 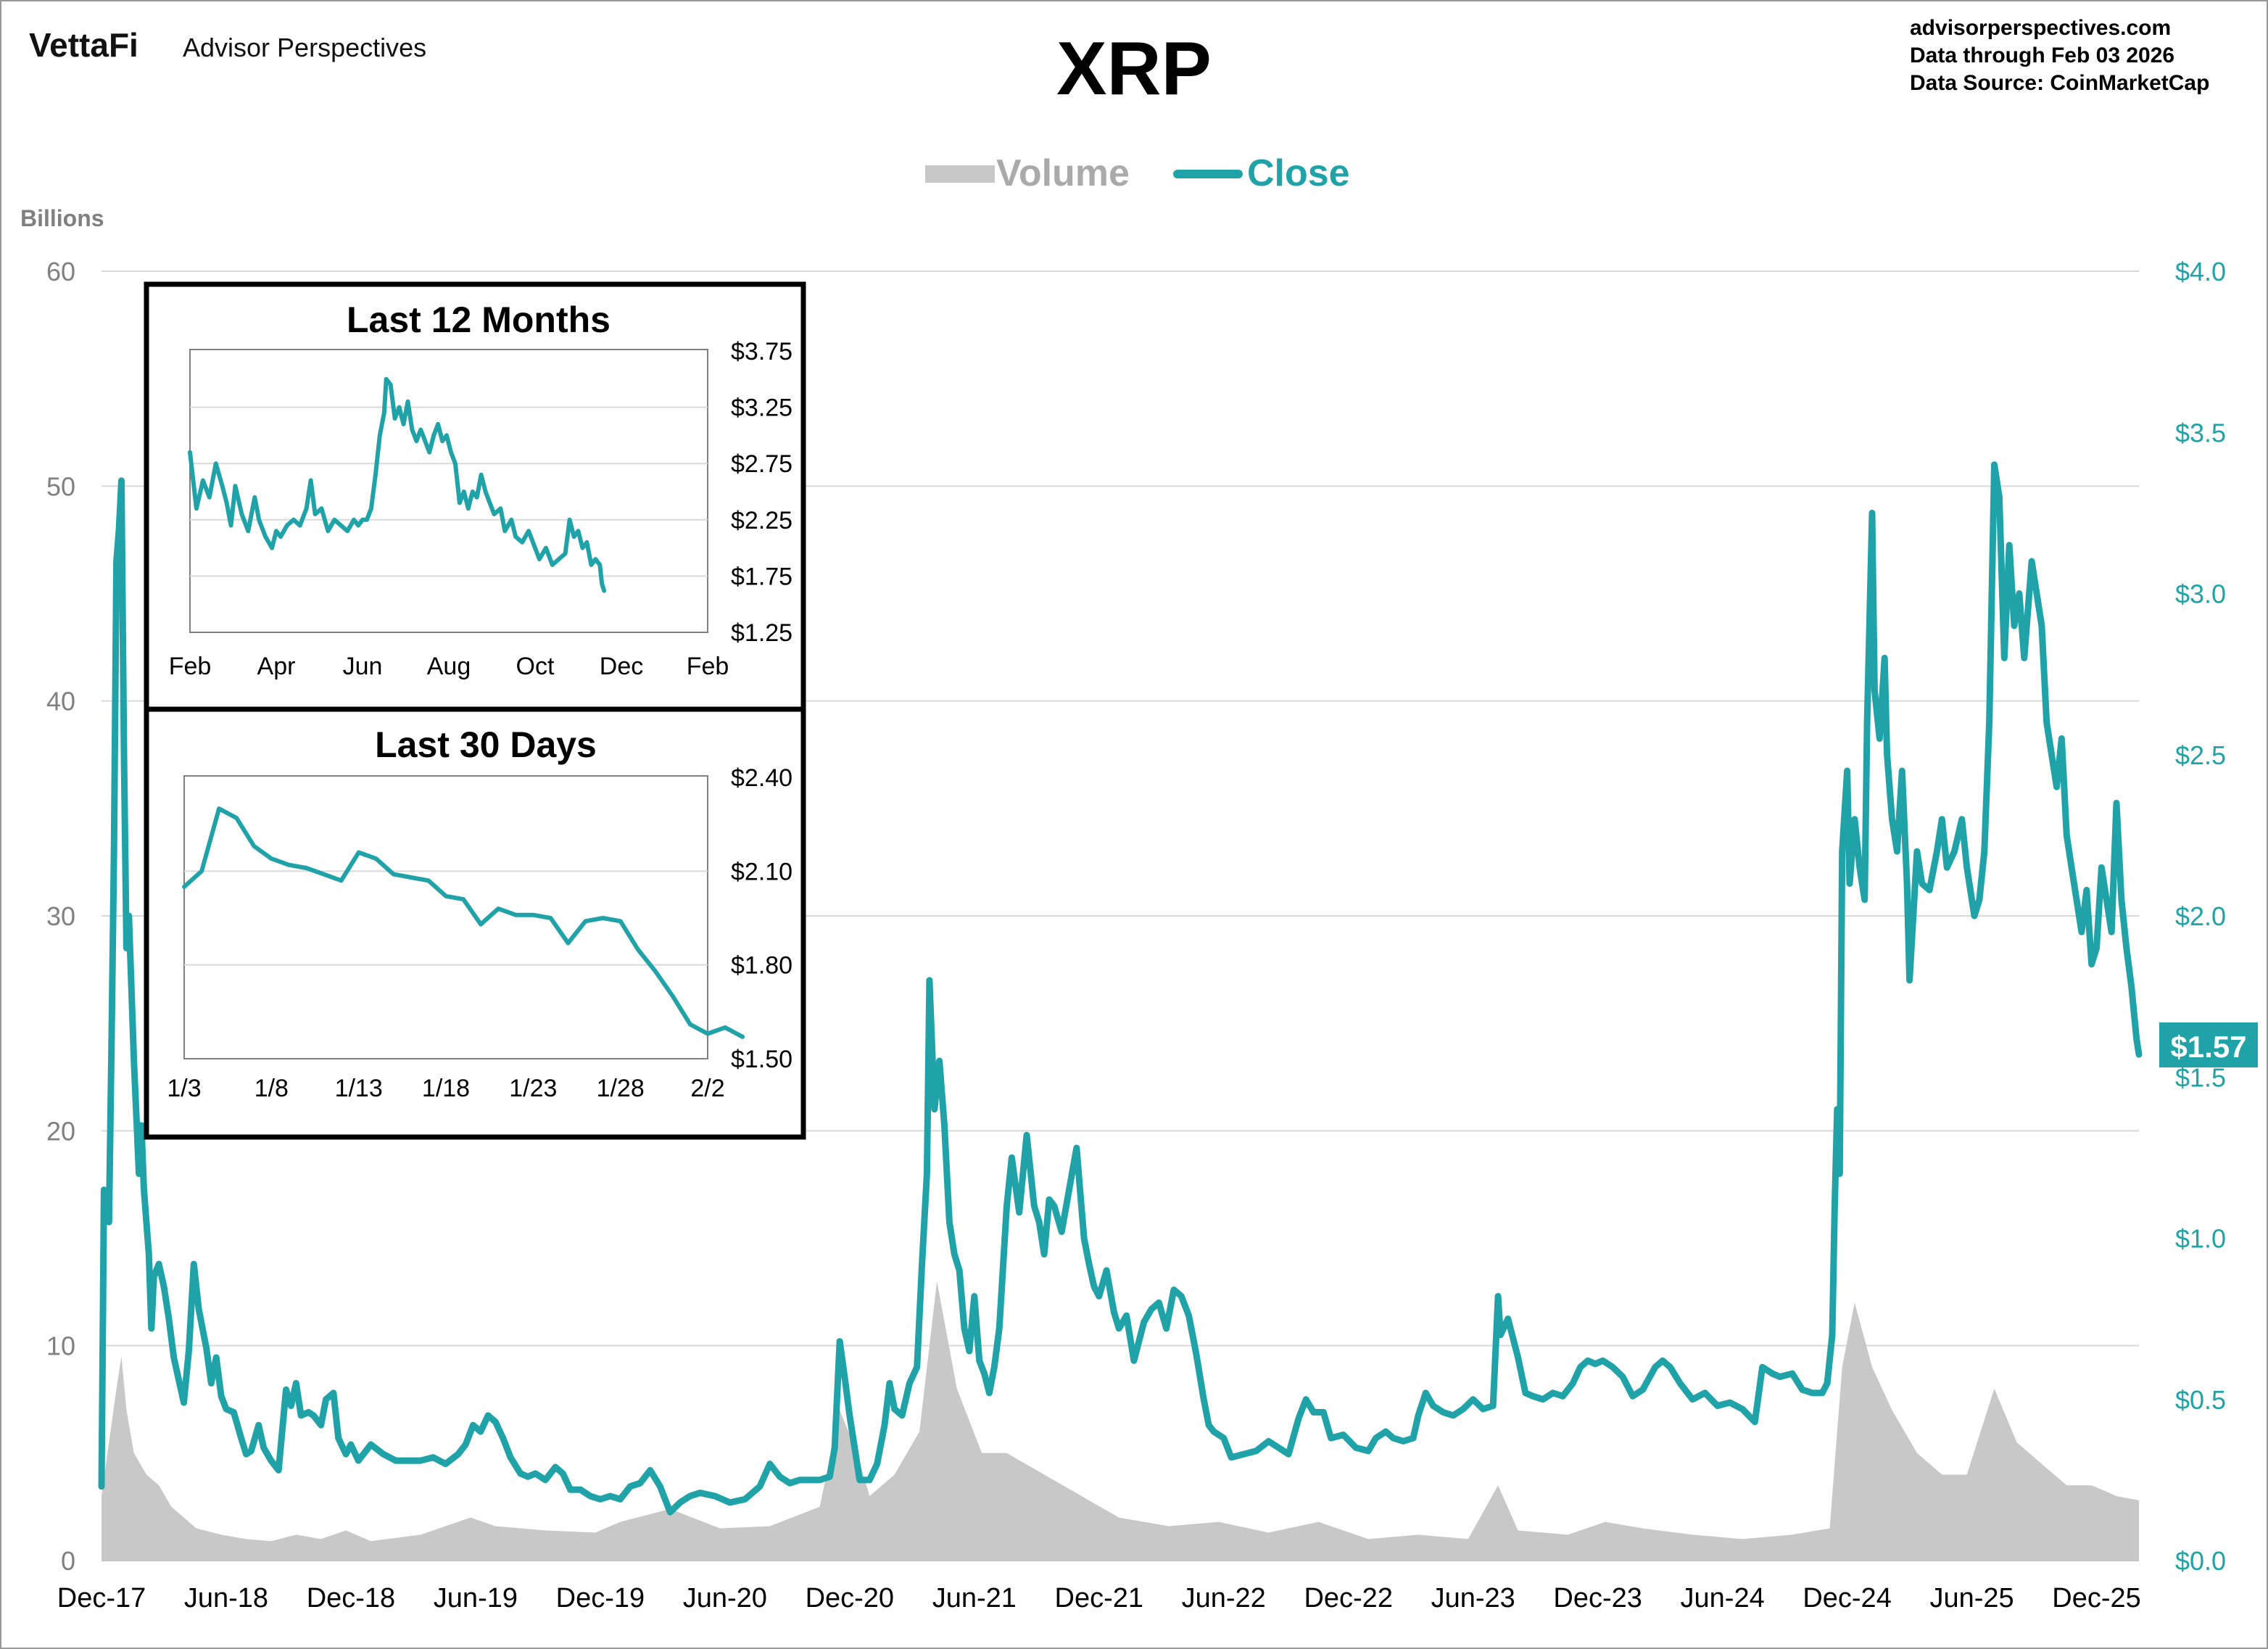 What do you see at coordinates (2200, 1077) in the screenshot?
I see `y-right-tick-label: $1.5` at bounding box center [2200, 1077].